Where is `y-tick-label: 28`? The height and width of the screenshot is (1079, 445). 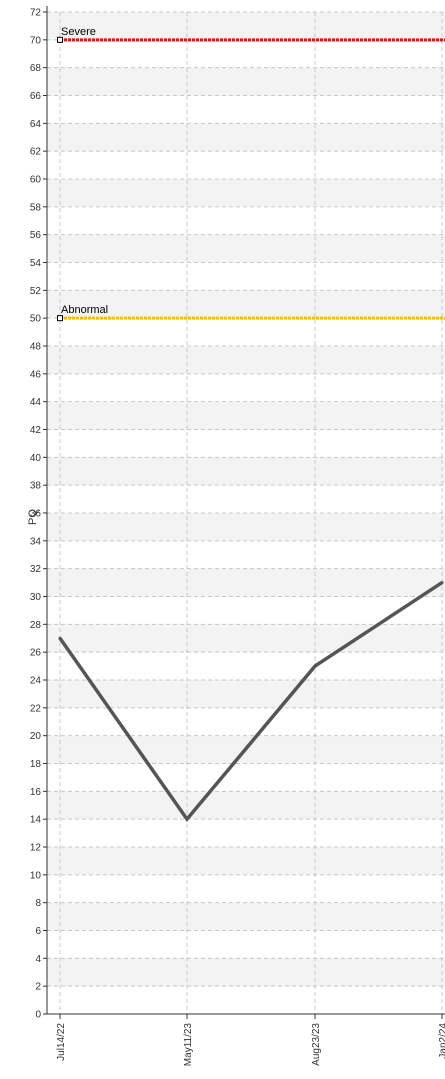 y-tick-label: 28 is located at coordinates (36, 625).